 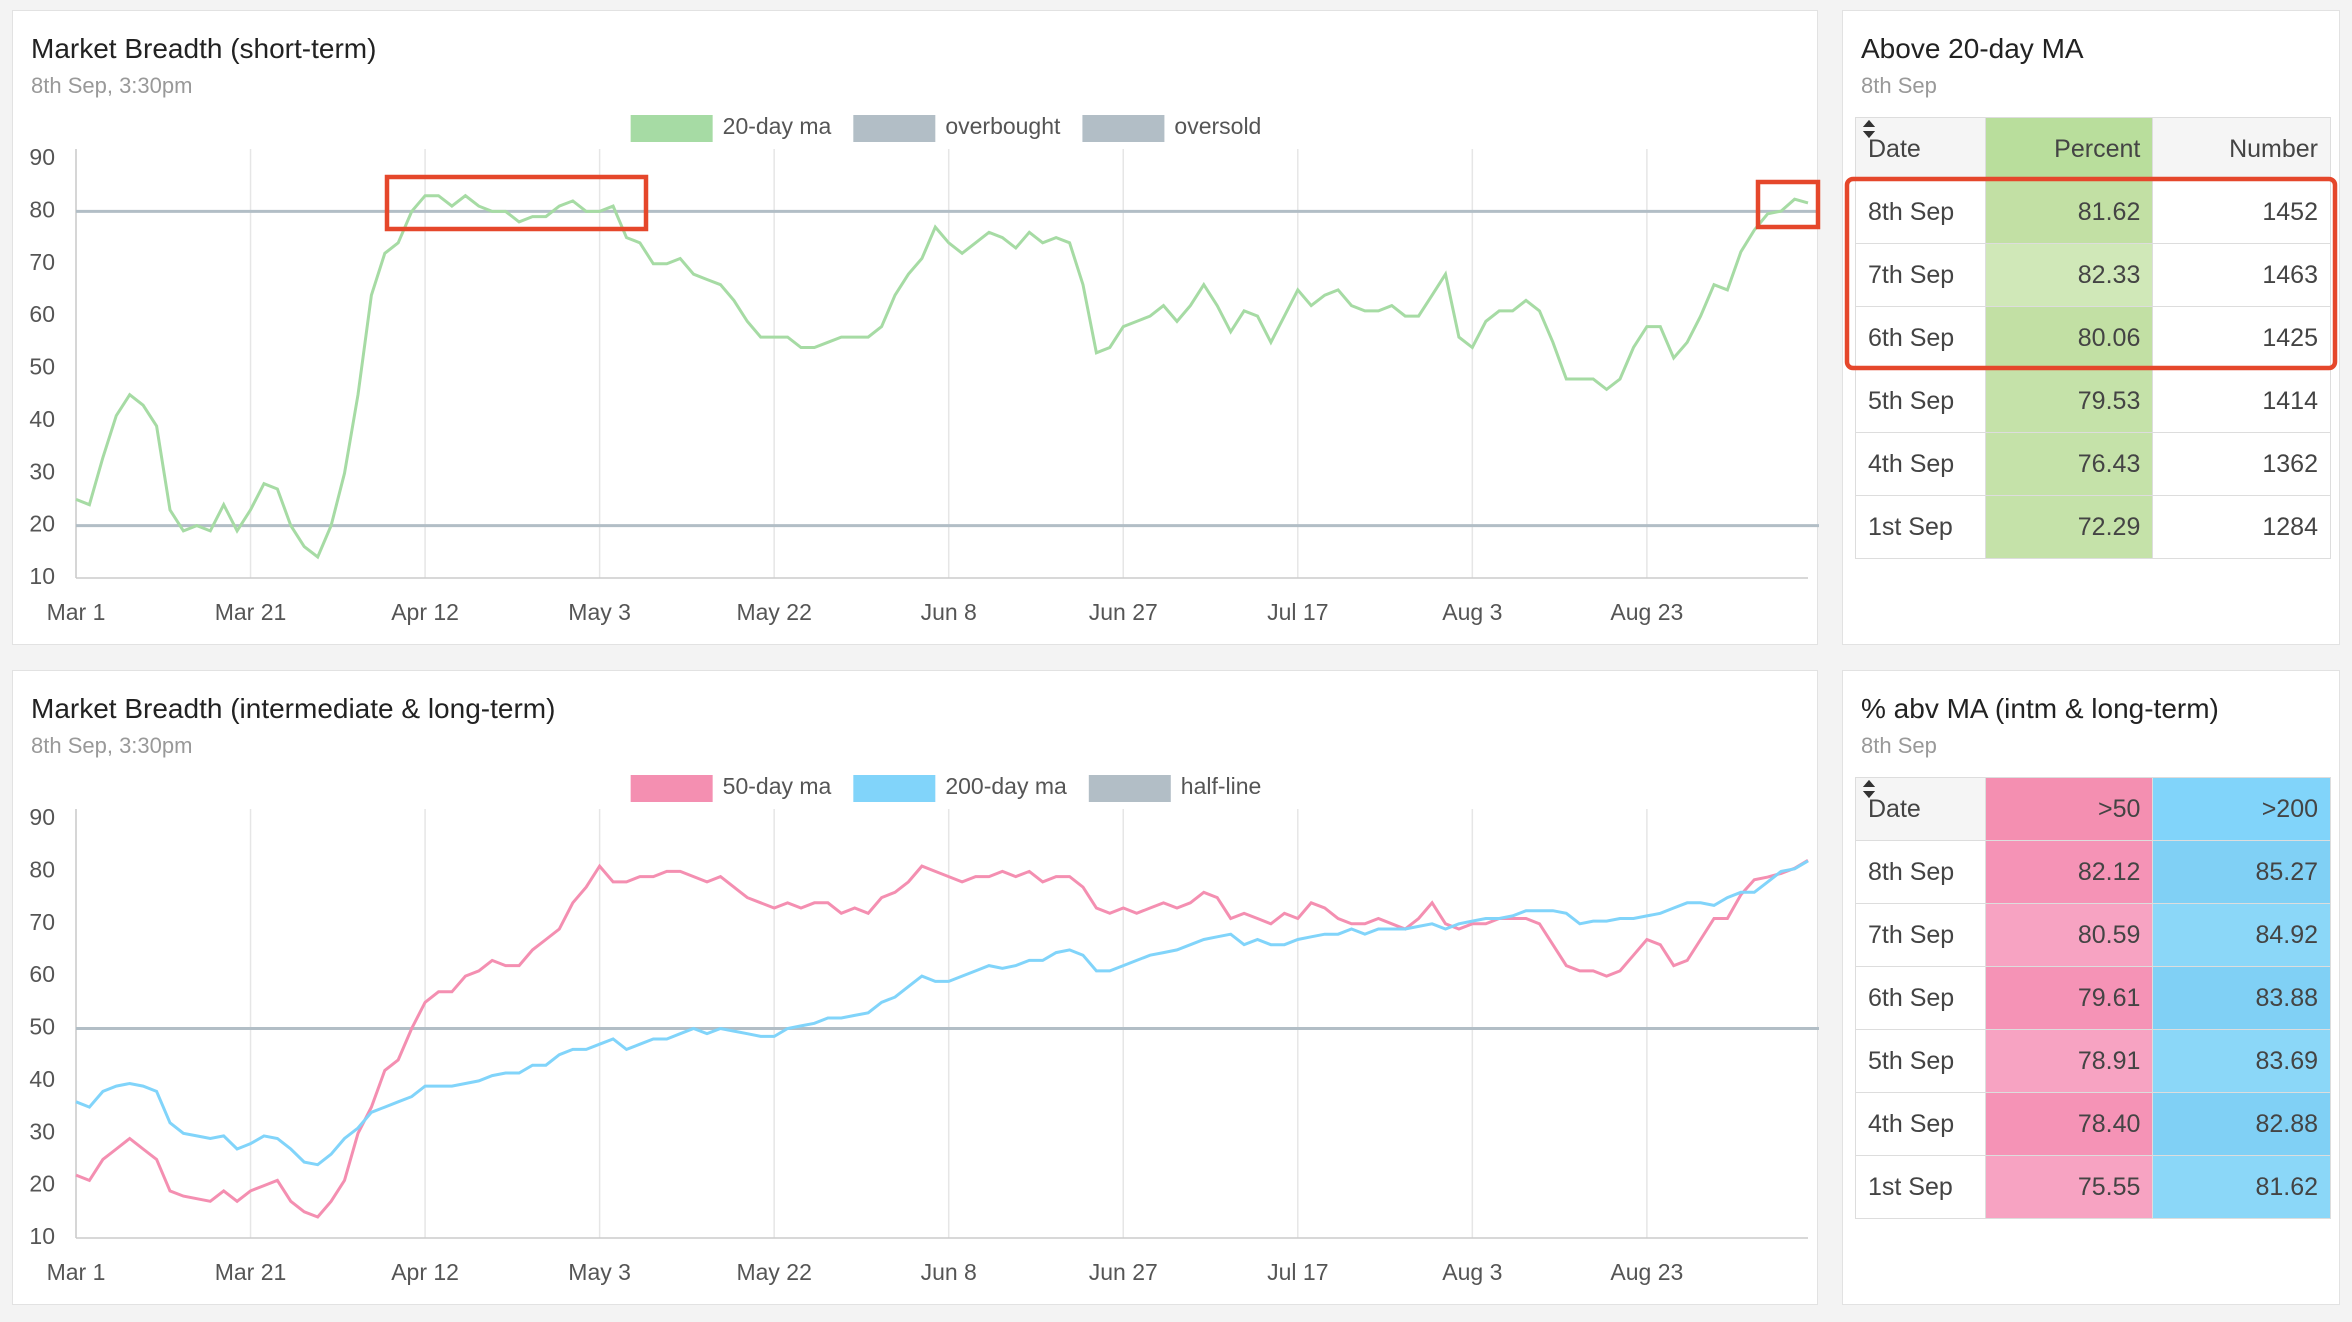 What do you see at coordinates (2241, 872) in the screenshot?
I see `table-cell: 85.27` at bounding box center [2241, 872].